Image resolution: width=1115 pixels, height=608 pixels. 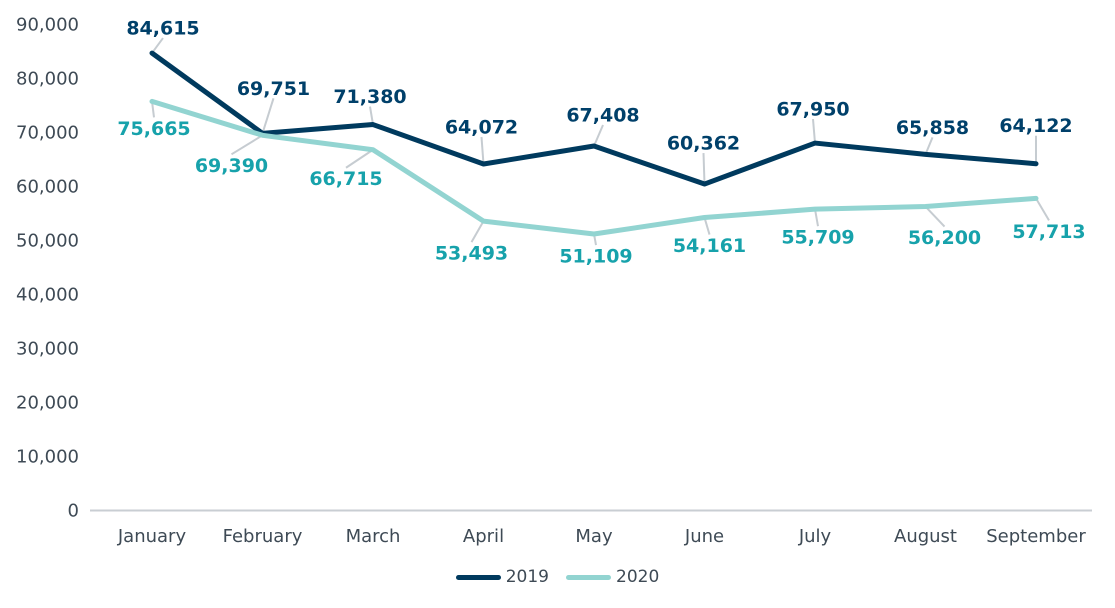 What do you see at coordinates (557, 577) in the screenshot?
I see `legend: 2019 2020` at bounding box center [557, 577].